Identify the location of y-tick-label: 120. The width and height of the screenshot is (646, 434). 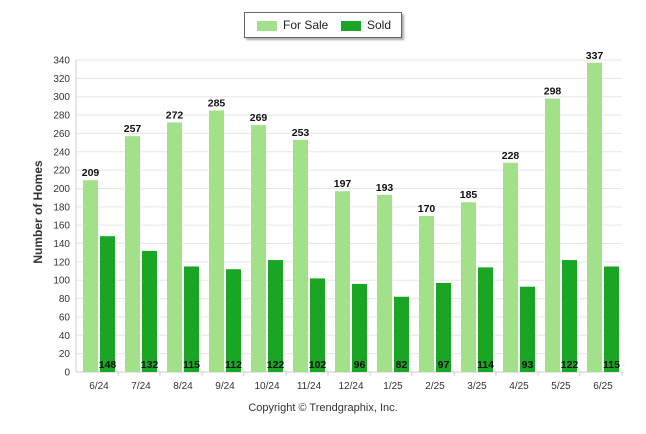
(61, 262).